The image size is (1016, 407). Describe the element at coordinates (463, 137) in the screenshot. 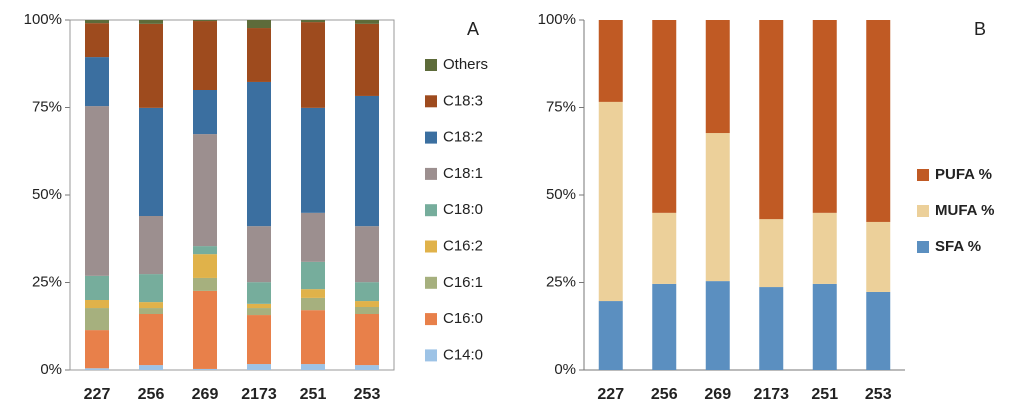

I see `legend-label: C18:2` at that location.